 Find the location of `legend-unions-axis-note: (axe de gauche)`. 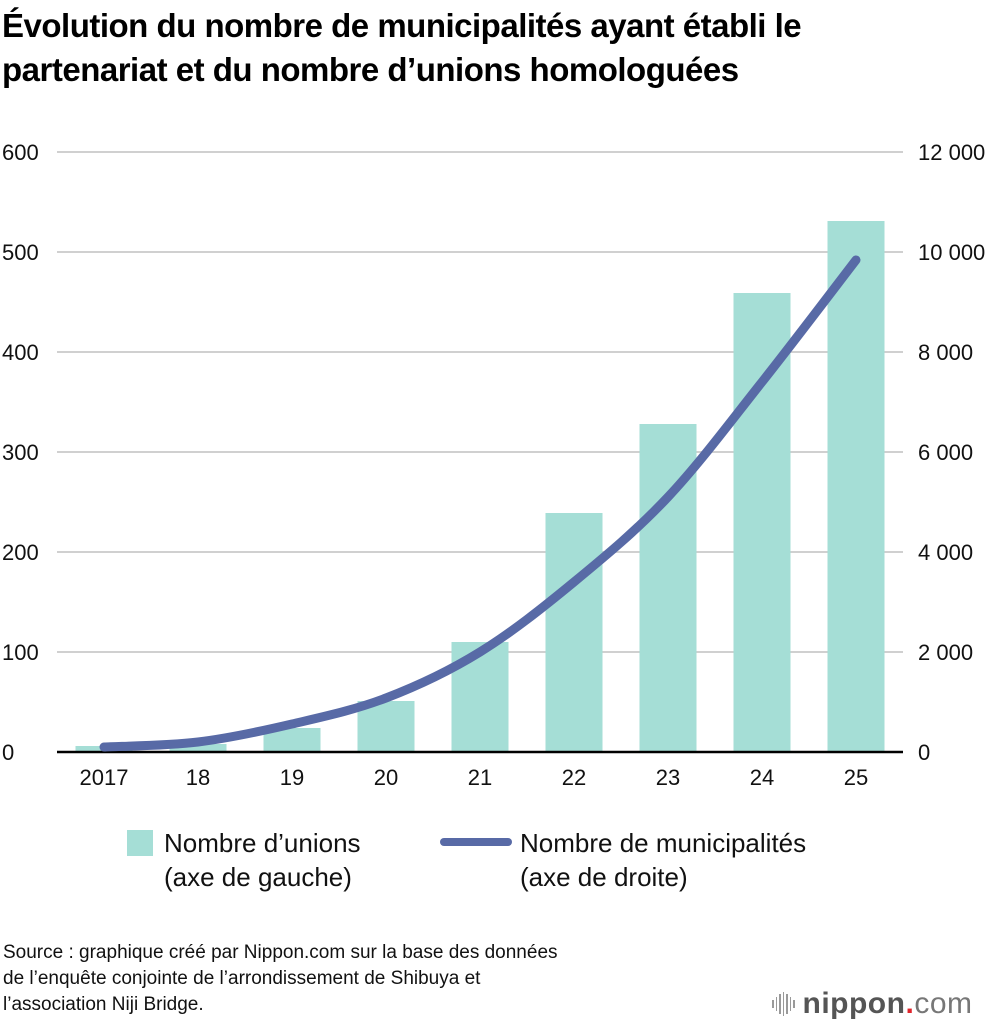

legend-unions-axis-note: (axe de gauche) is located at coordinates (258, 877).